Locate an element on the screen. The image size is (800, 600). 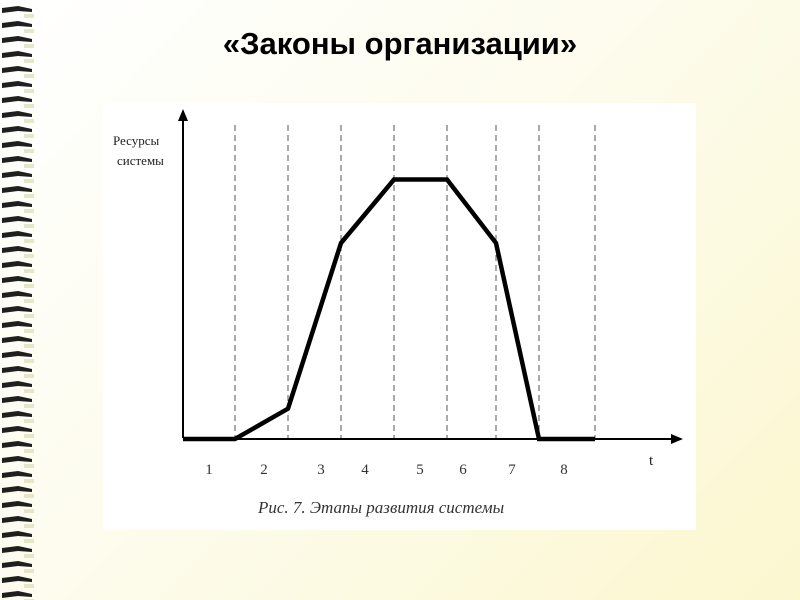
stage-label: 7 is located at coordinates (512, 470).